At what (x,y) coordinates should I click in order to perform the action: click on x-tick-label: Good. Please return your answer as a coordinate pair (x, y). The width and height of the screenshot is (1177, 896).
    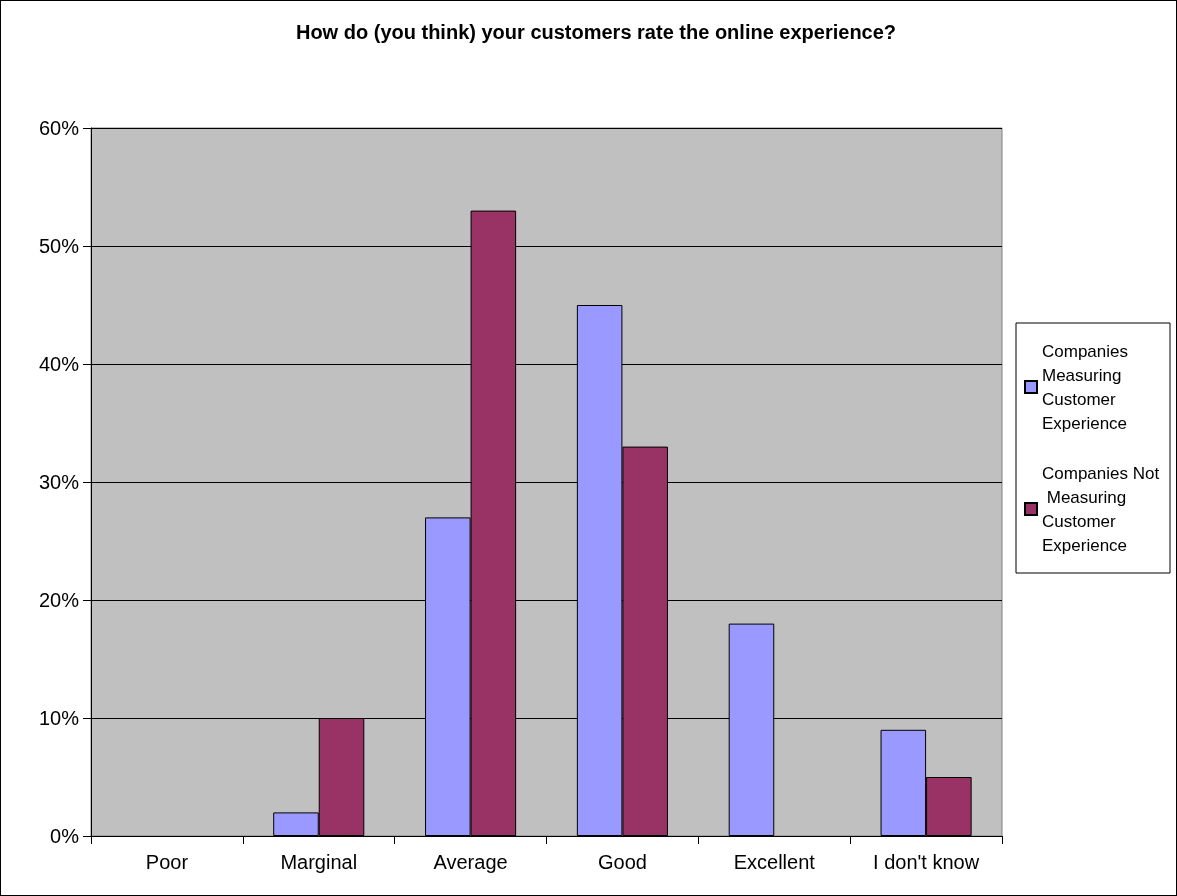
    Looking at the image, I should click on (622, 862).